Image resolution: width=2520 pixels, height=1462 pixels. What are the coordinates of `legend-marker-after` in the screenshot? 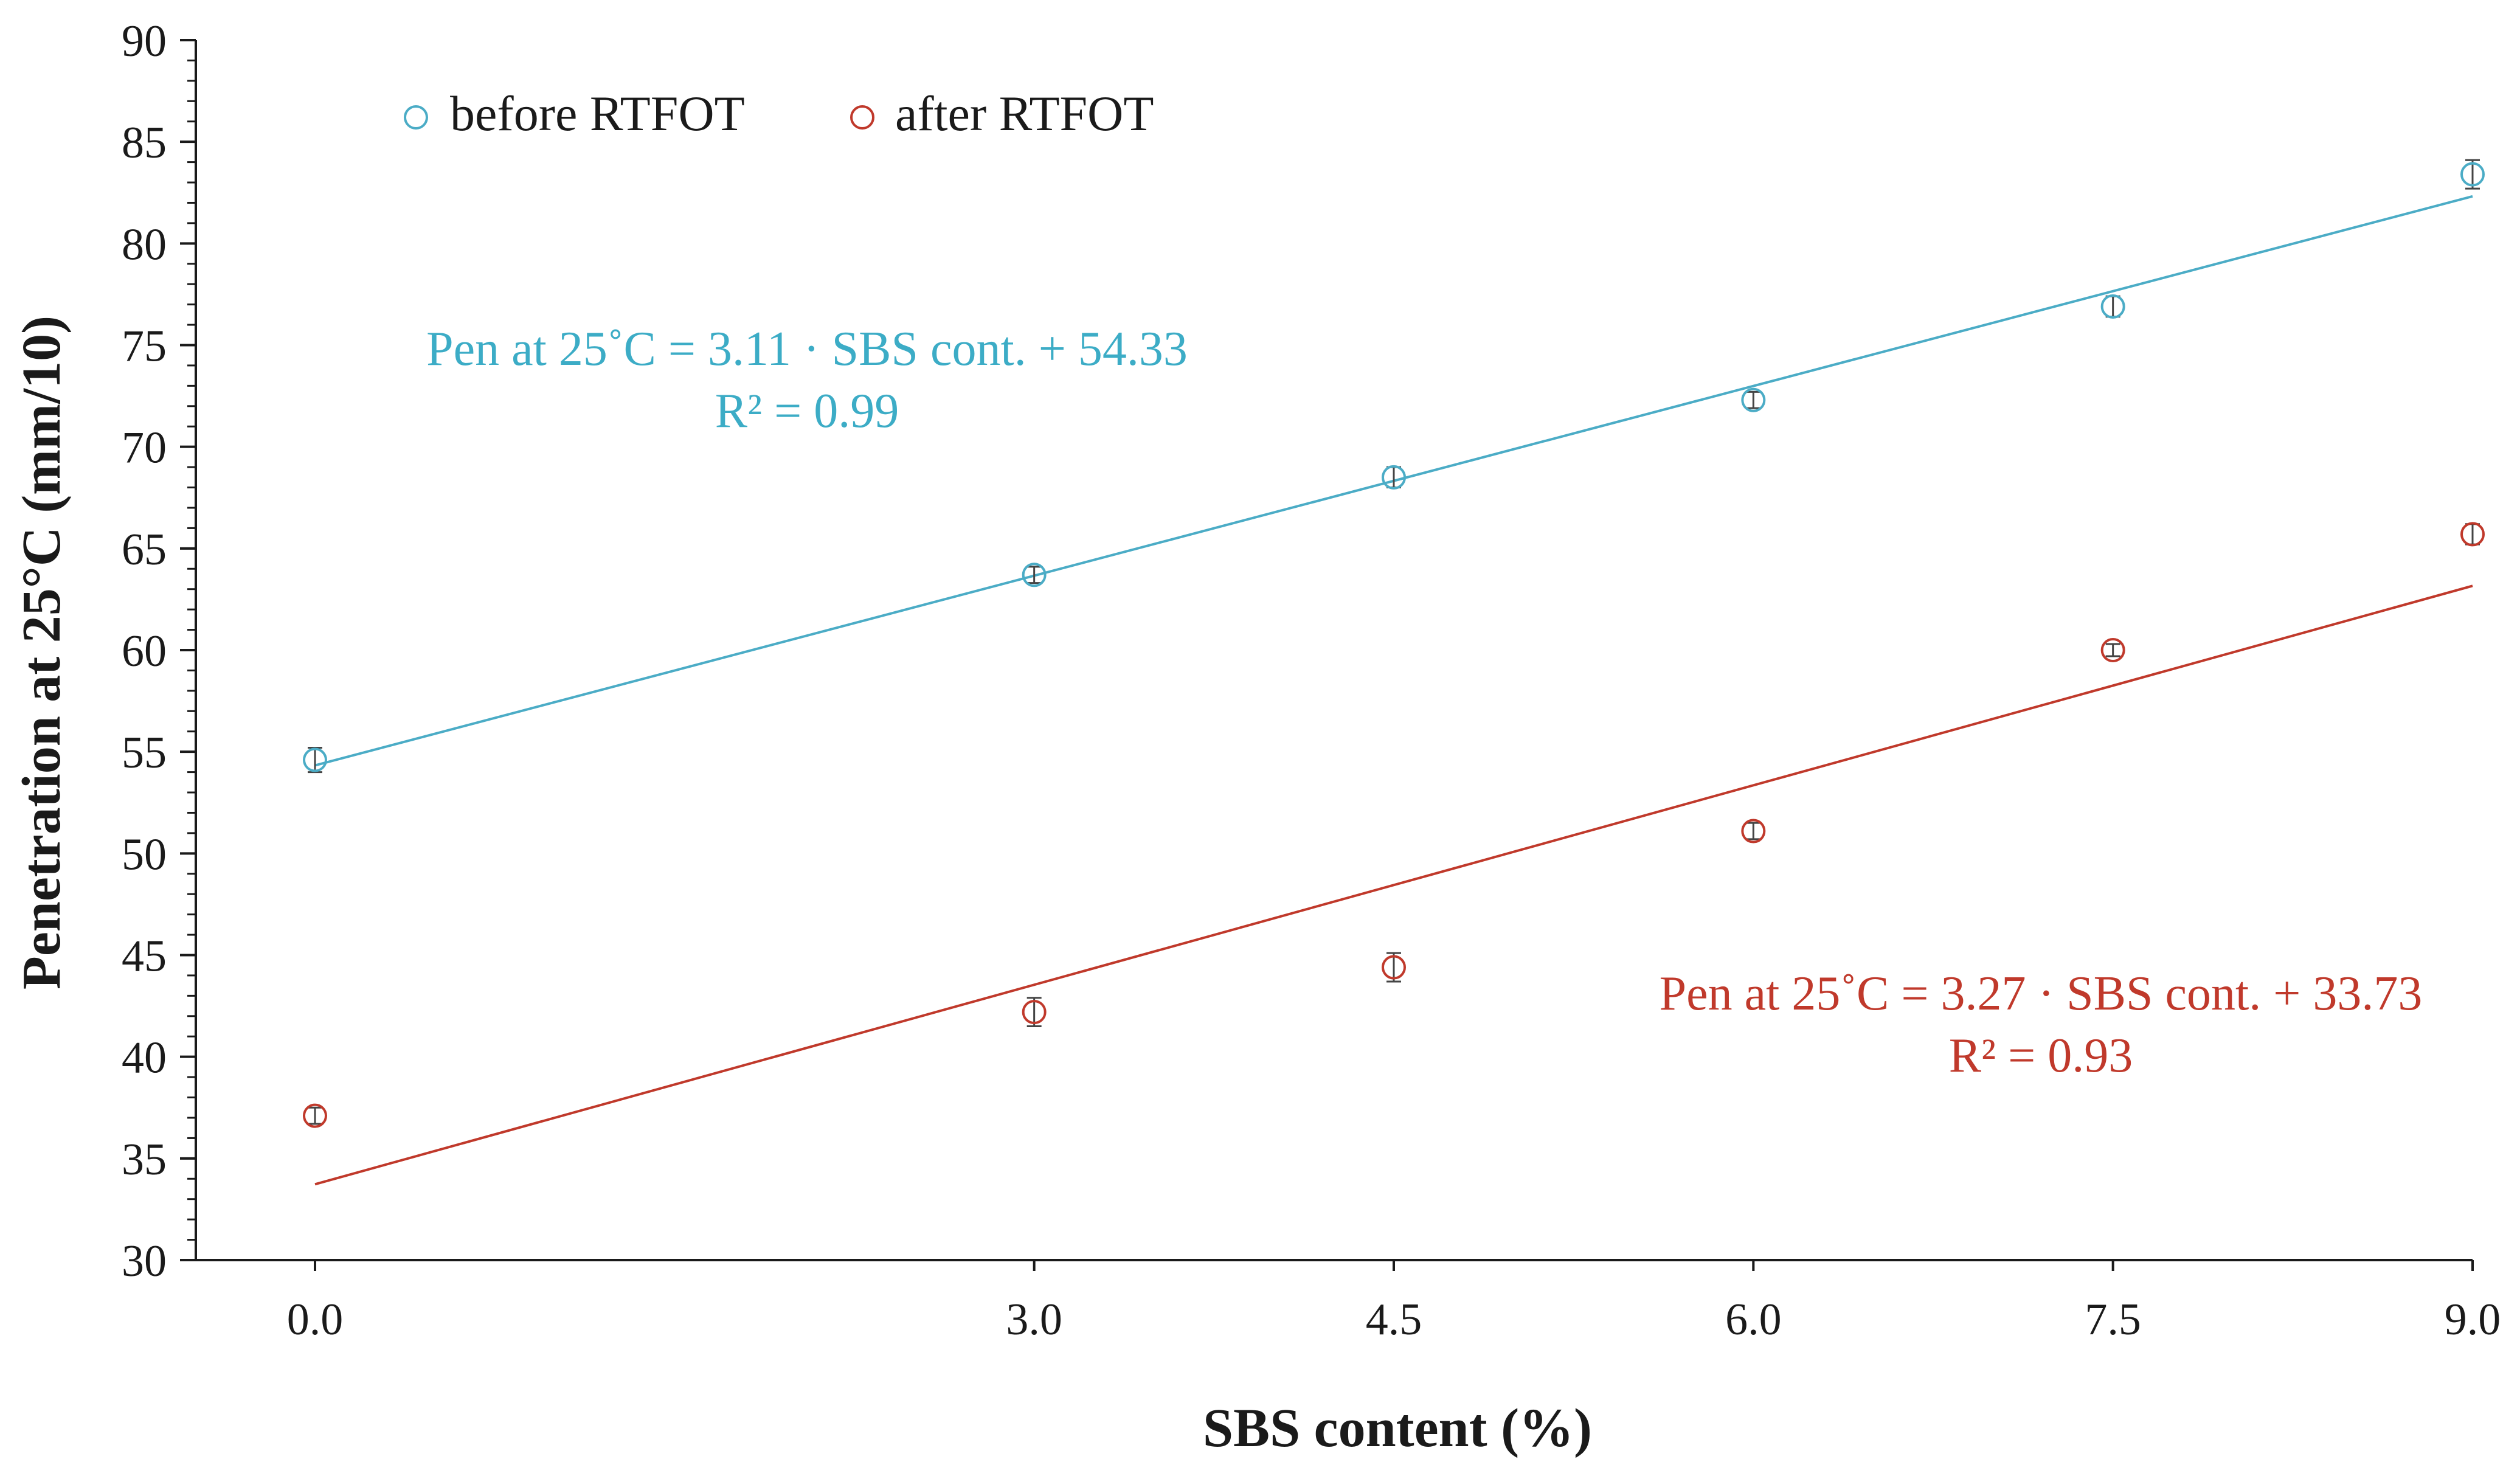 It's located at (862, 117).